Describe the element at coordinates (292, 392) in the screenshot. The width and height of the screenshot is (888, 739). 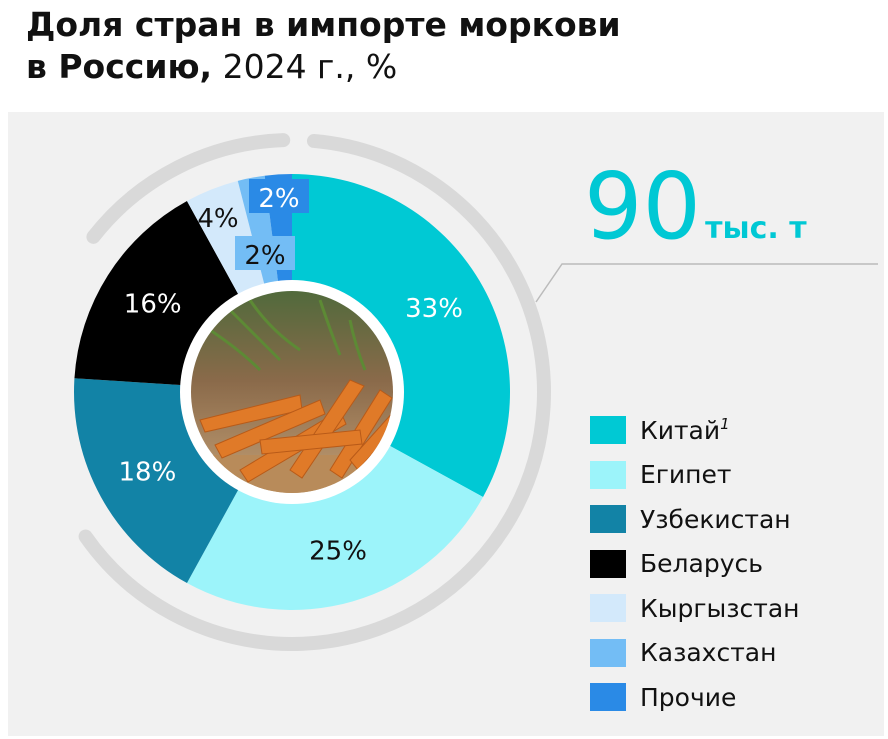
I see `carrots-photo` at that location.